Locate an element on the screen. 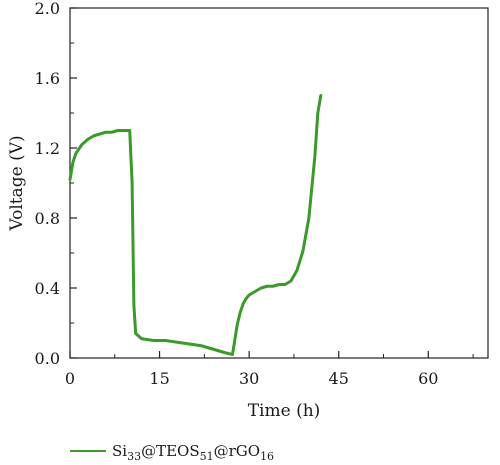  legend: Si33@TEOS51@rGO16 is located at coordinates (172, 452).